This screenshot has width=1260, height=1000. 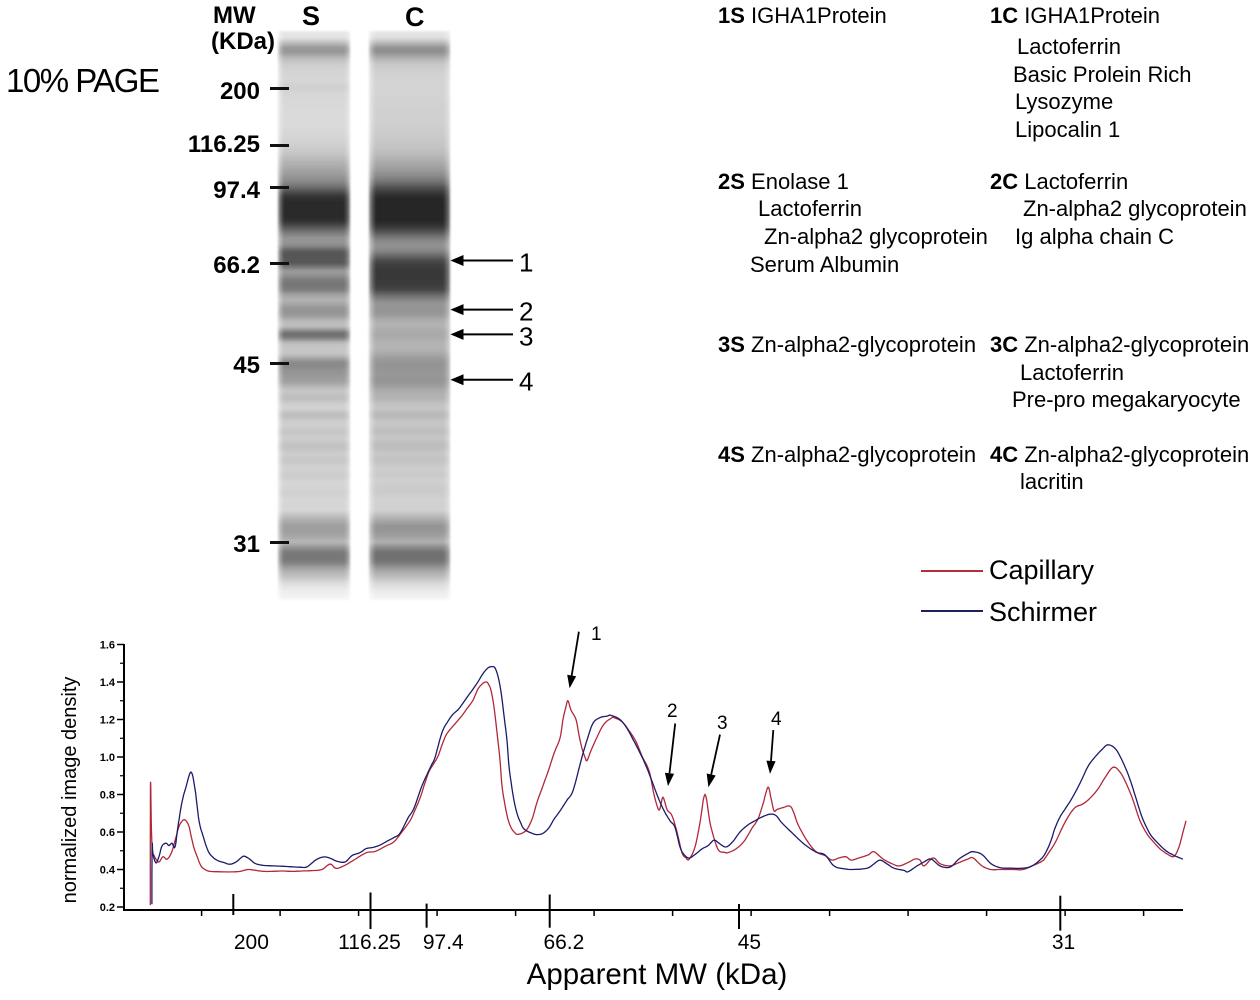 I want to click on svg-text: 31, so click(x=1063, y=942).